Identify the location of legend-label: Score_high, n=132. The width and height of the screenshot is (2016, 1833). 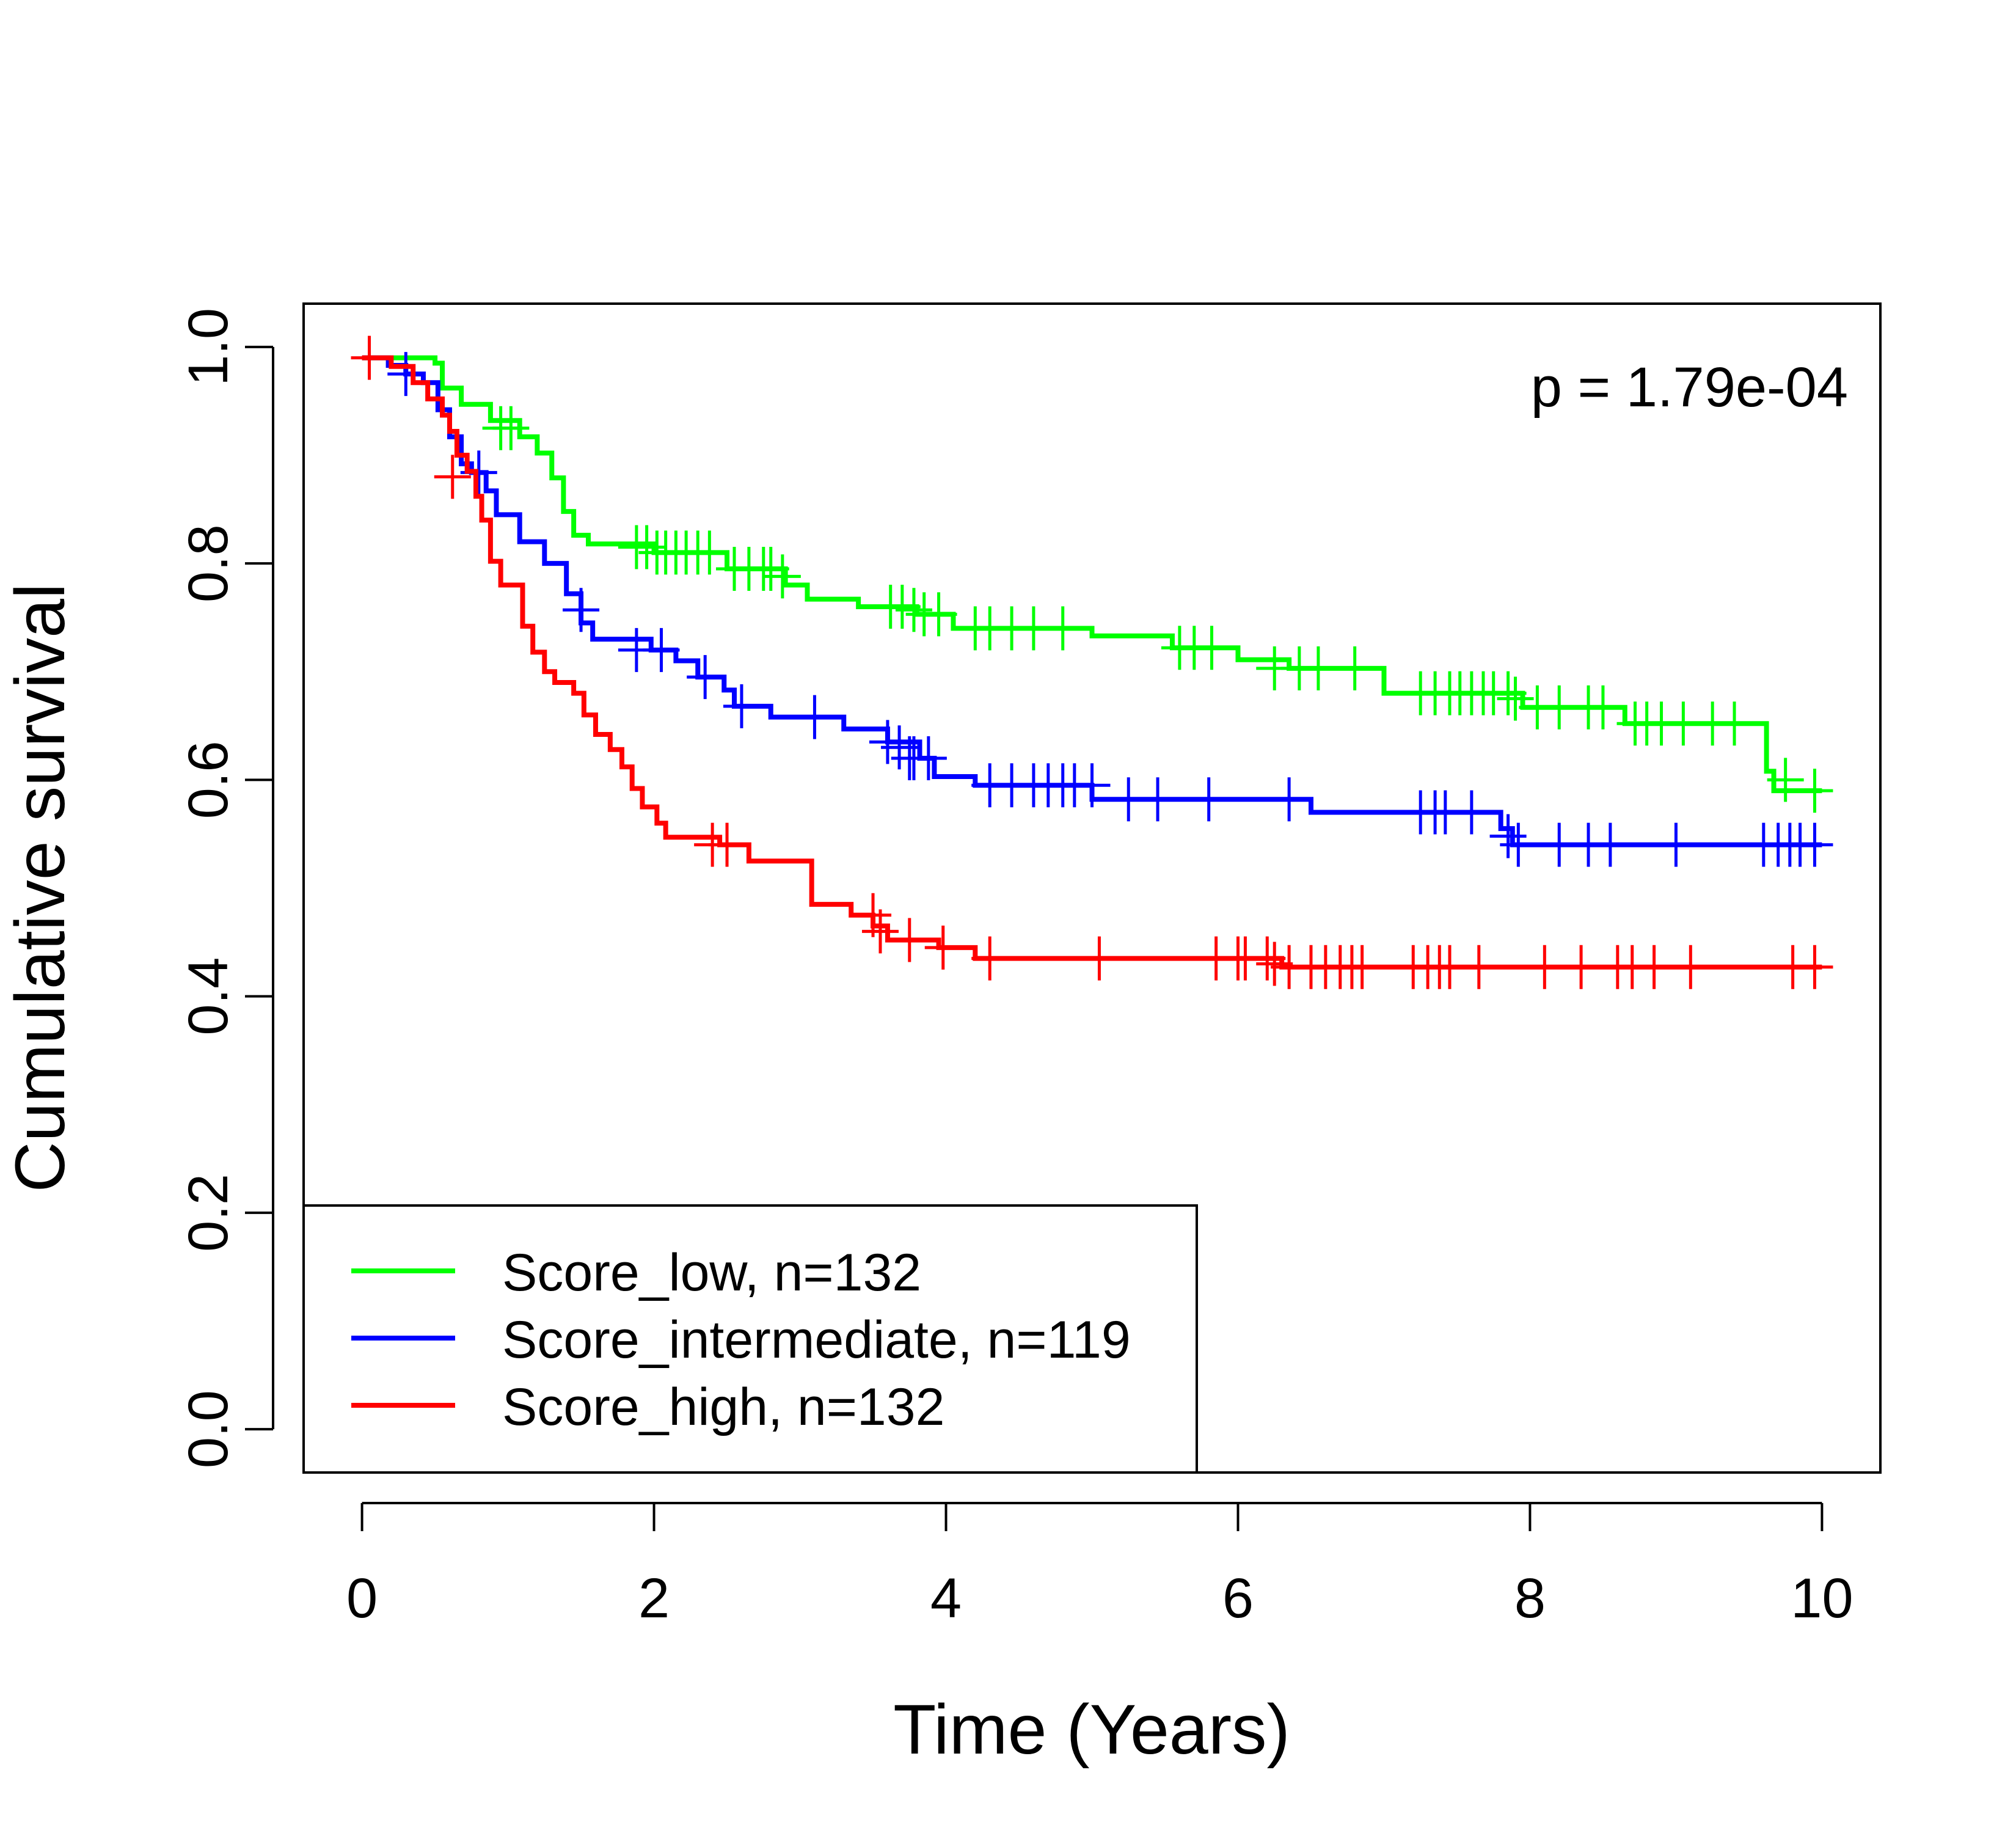
(723, 1407).